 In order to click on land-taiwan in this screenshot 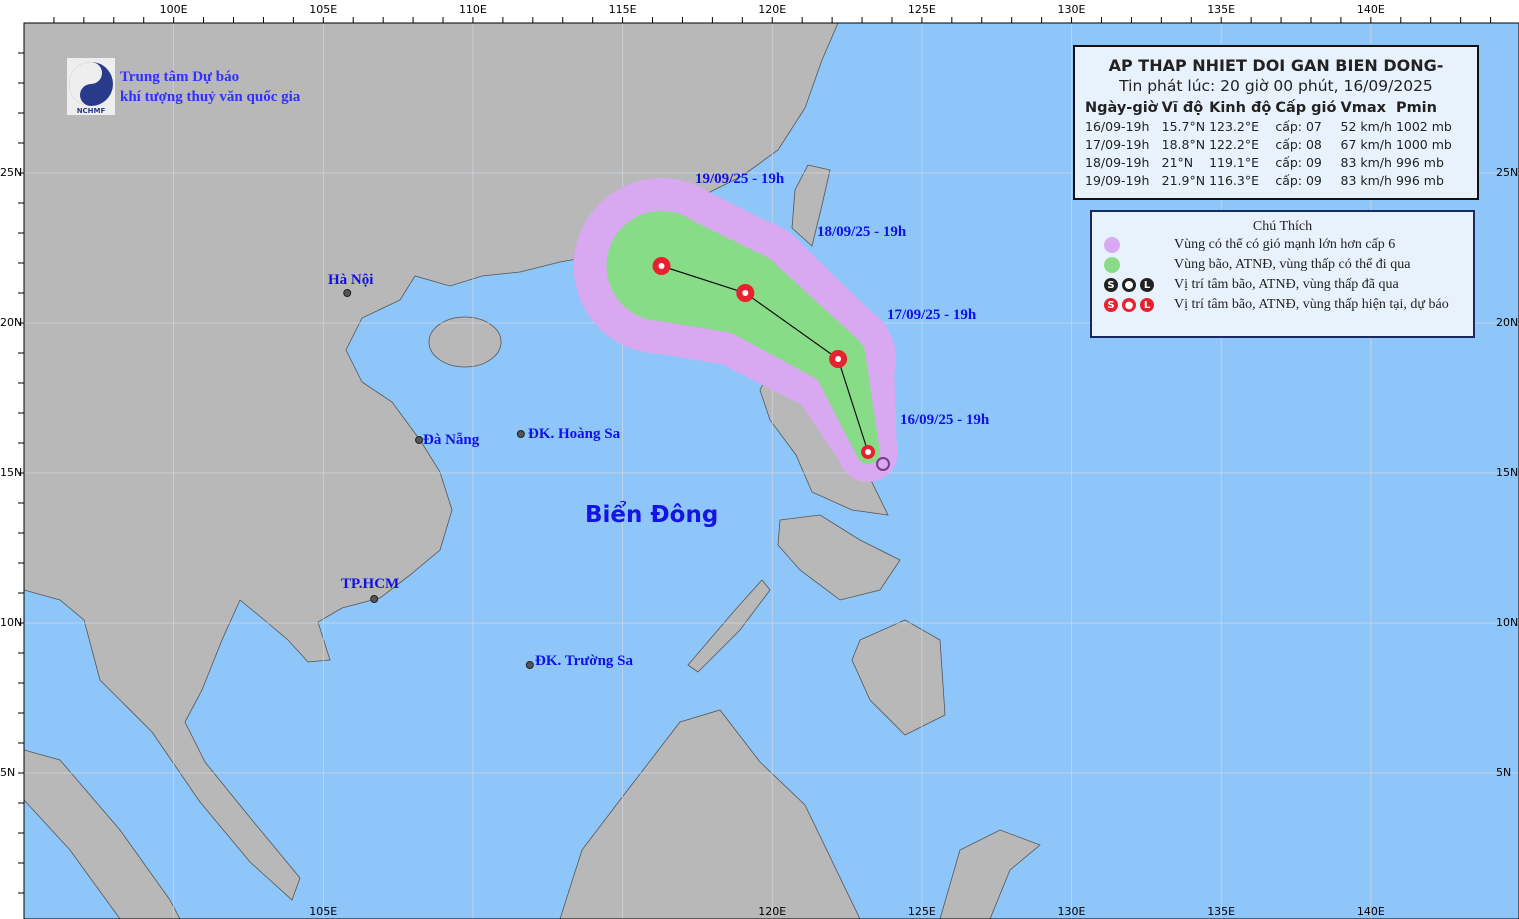, I will do `click(811, 205)`.